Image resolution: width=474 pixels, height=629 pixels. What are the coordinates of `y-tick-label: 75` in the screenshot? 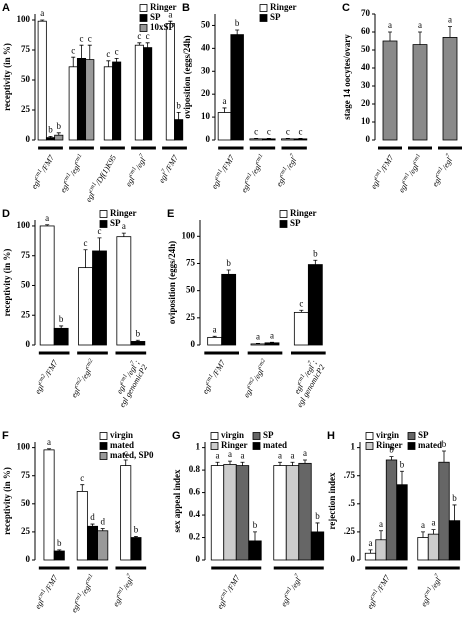 It's located at (191, 263).